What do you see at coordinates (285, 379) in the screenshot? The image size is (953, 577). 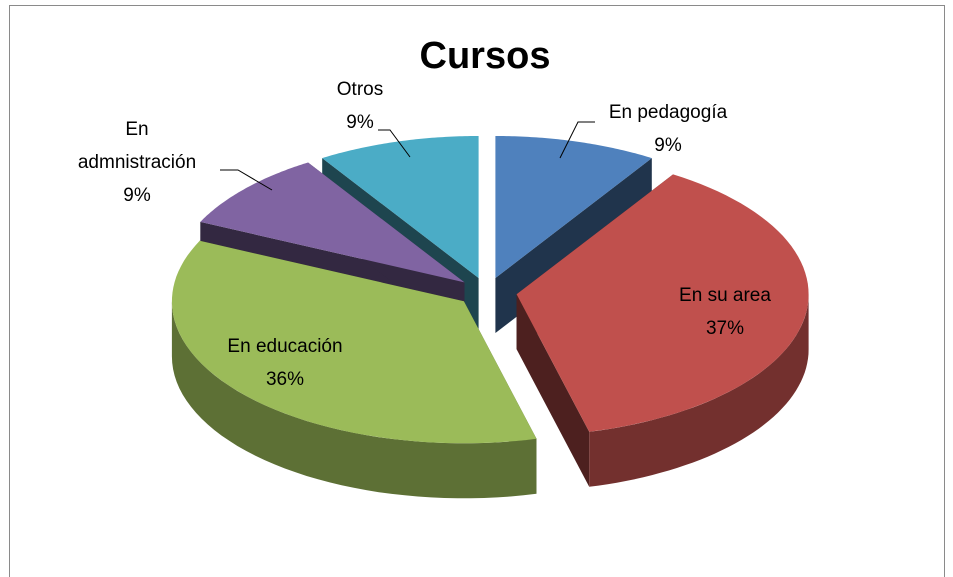 I see `value-label: 36%` at bounding box center [285, 379].